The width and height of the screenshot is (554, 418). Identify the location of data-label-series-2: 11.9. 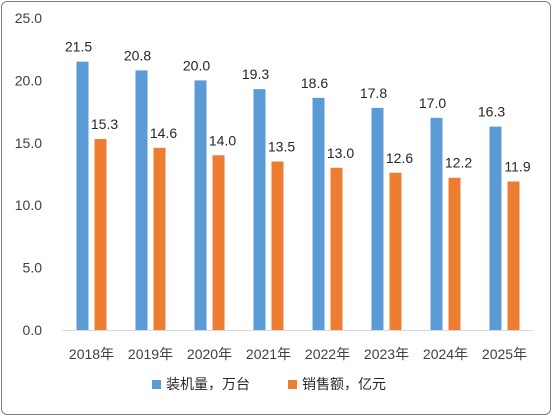
(517, 166).